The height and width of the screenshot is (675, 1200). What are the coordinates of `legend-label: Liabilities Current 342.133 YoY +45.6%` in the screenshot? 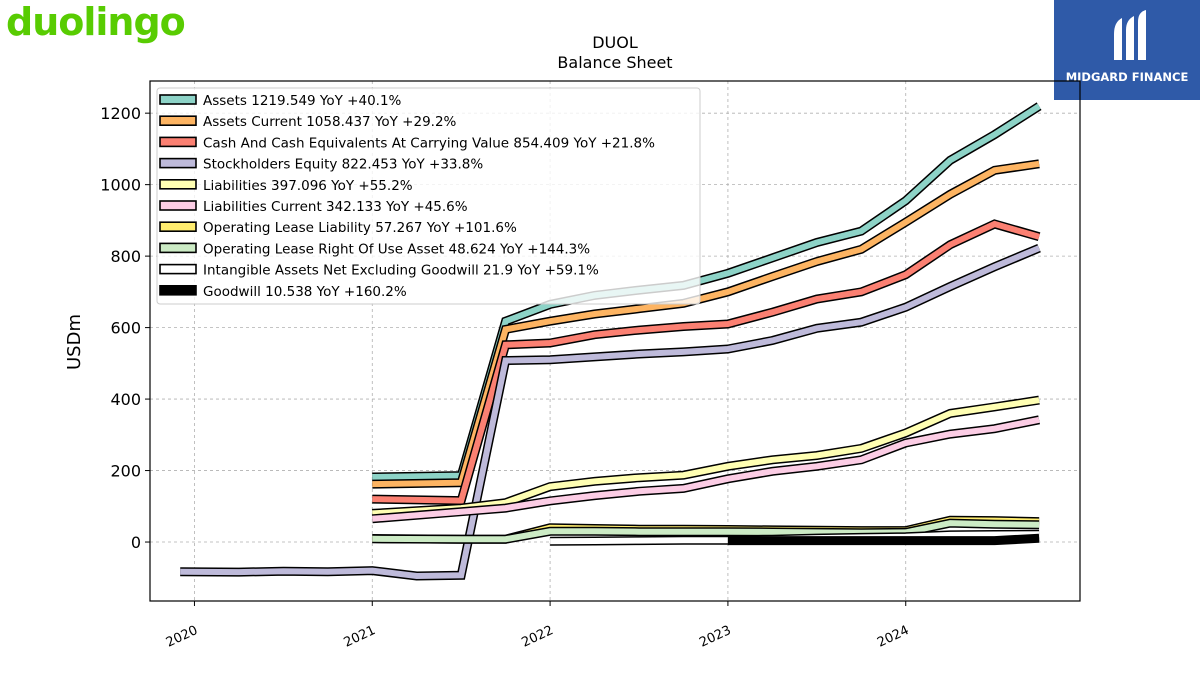 It's located at (335, 207).